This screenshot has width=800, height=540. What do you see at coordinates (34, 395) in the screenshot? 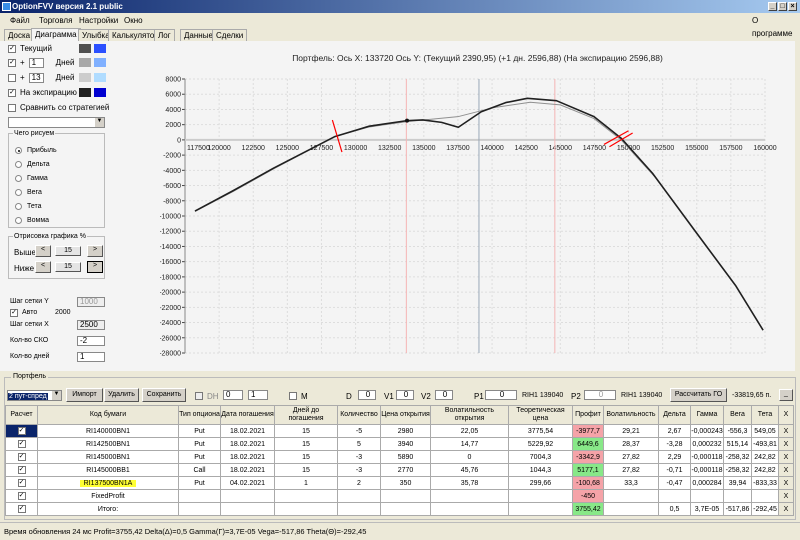
I see `strategy-dropdown: 2 пут-спред ▼` at bounding box center [34, 395].